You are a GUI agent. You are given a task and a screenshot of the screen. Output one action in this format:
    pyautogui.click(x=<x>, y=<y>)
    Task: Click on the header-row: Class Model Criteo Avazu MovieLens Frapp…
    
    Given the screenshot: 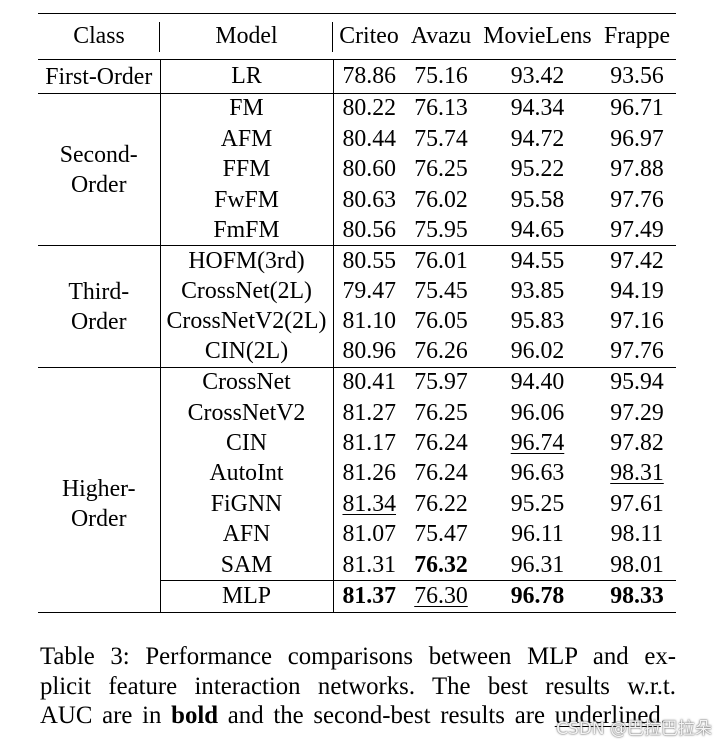 What is the action you would take?
    pyautogui.click(x=357, y=36)
    